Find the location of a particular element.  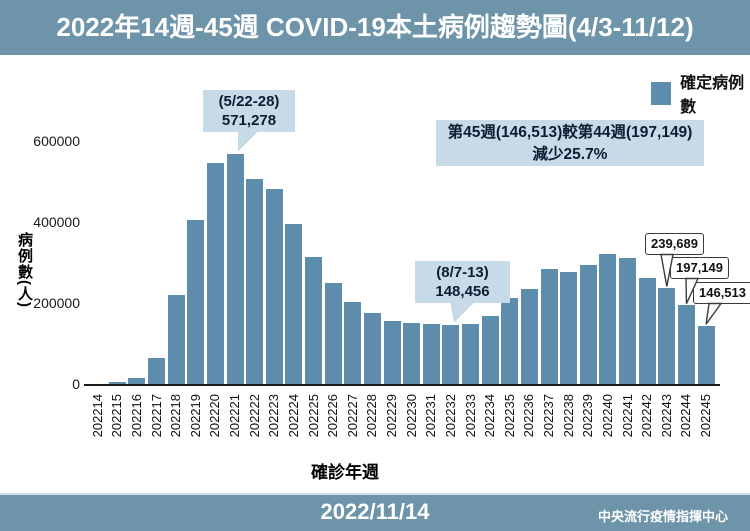

annotation-peak: (5/22-28) 571,278 is located at coordinates (249, 111).